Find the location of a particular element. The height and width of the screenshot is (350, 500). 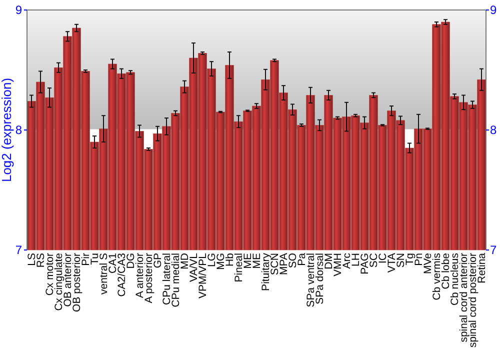

x-tick-label: RS is located at coordinates (41, 260).